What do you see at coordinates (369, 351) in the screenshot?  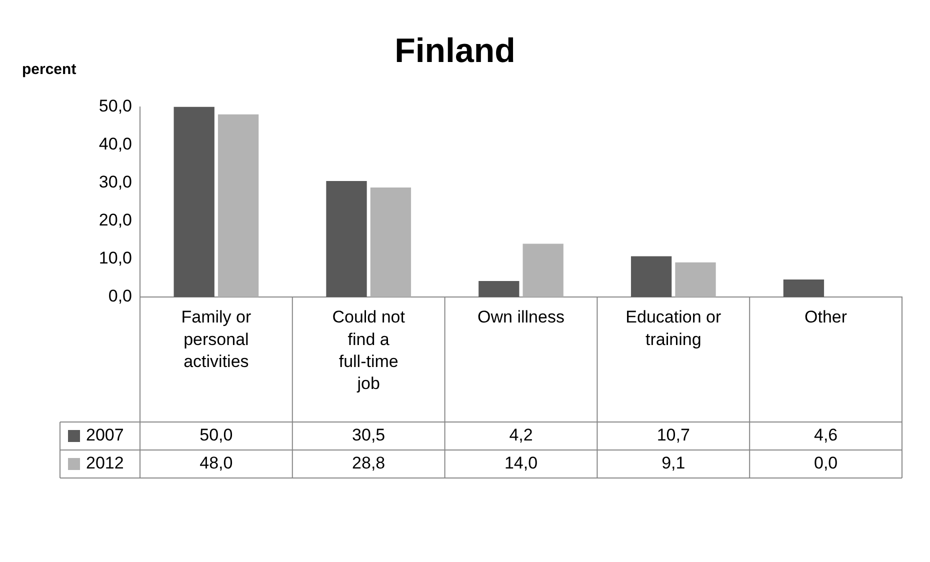 I see `x-tick-label: Could not find a full-time job` at bounding box center [369, 351].